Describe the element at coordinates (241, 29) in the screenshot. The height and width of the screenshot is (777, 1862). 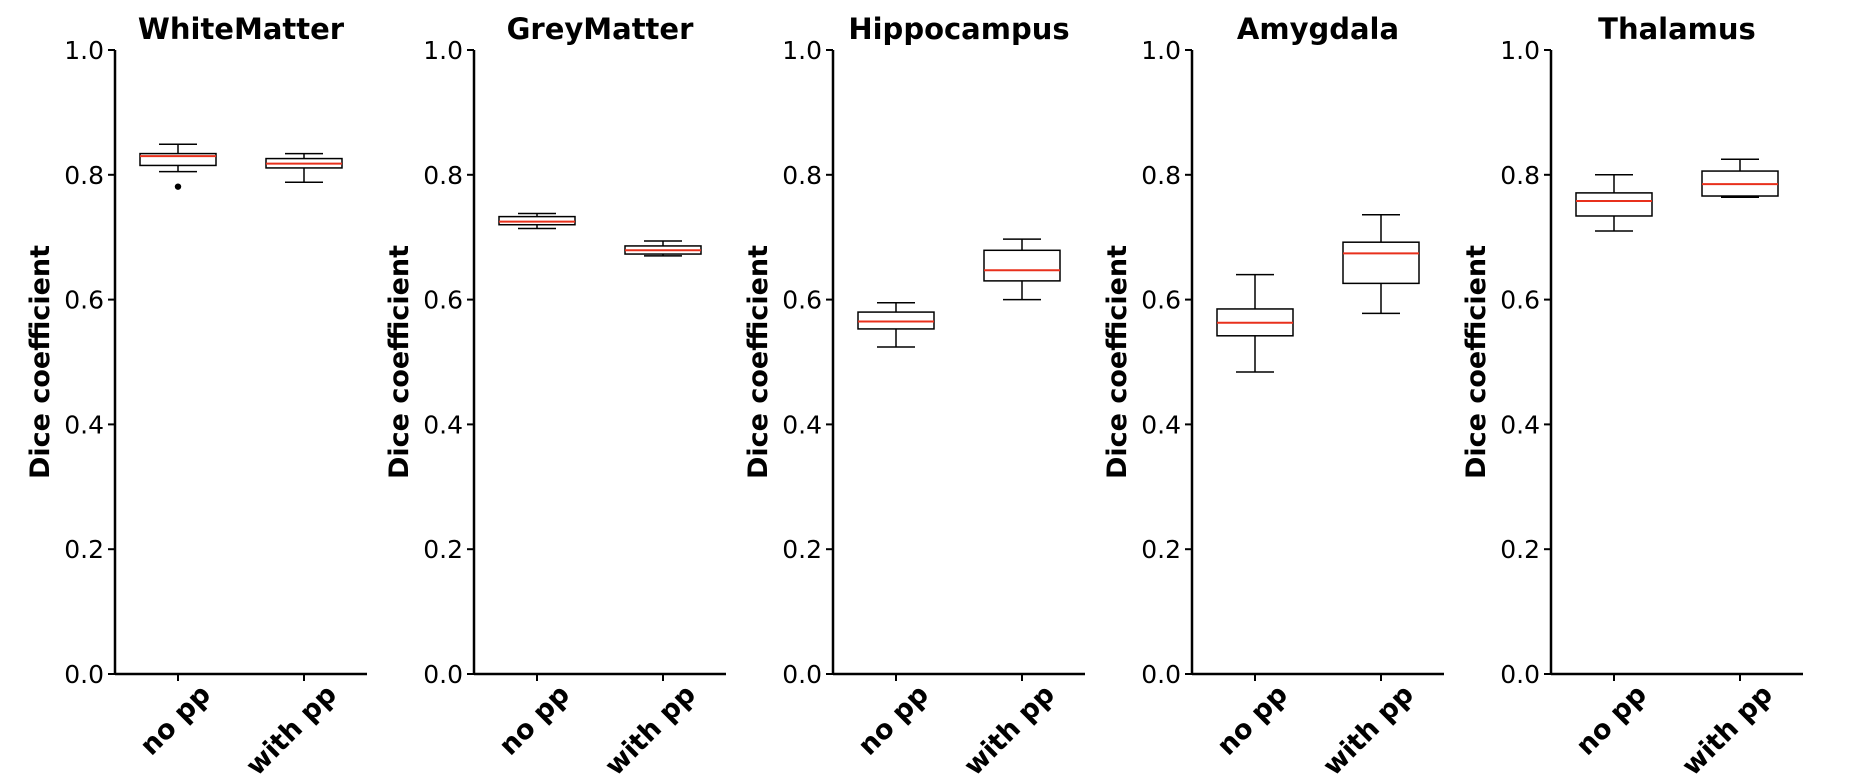
I see `chart-title: WhiteMatter` at that location.